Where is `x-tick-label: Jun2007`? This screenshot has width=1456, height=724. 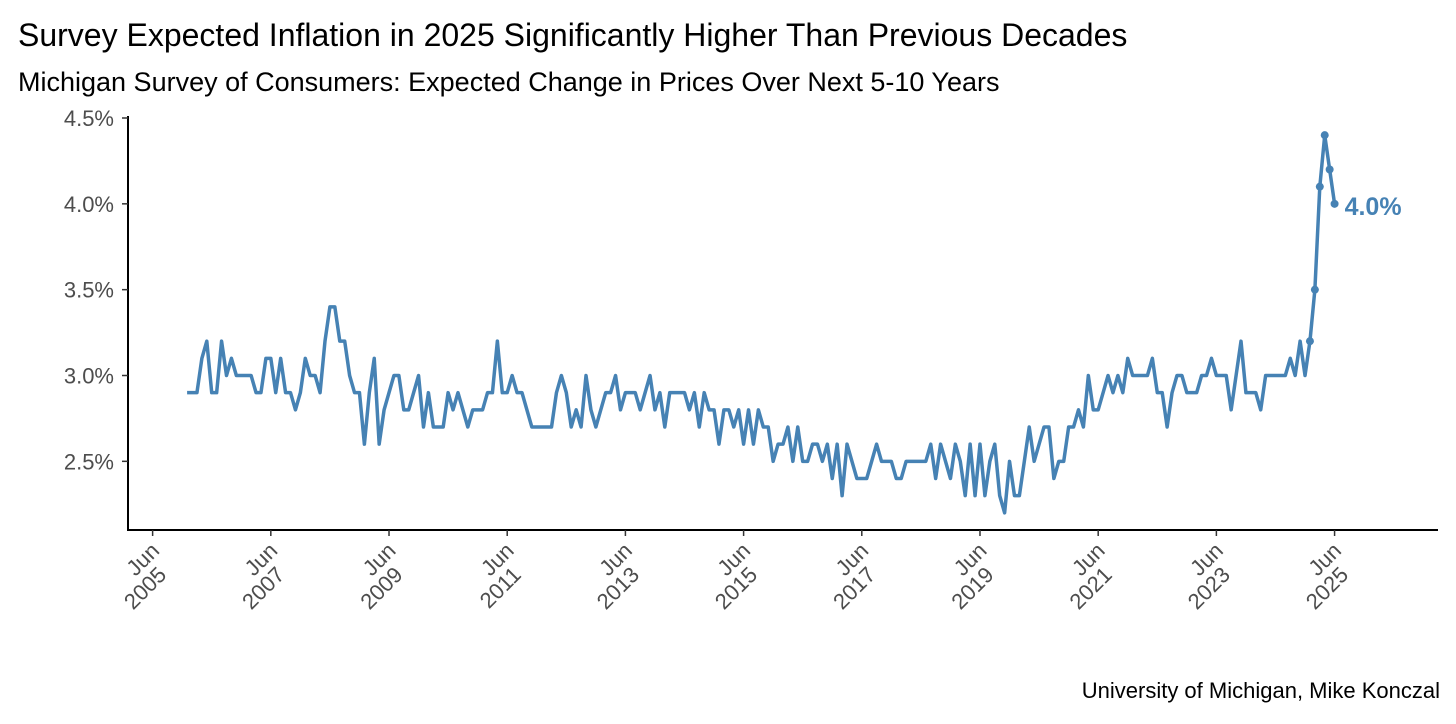 x-tick-label: Jun2007 is located at coordinates (260, 576).